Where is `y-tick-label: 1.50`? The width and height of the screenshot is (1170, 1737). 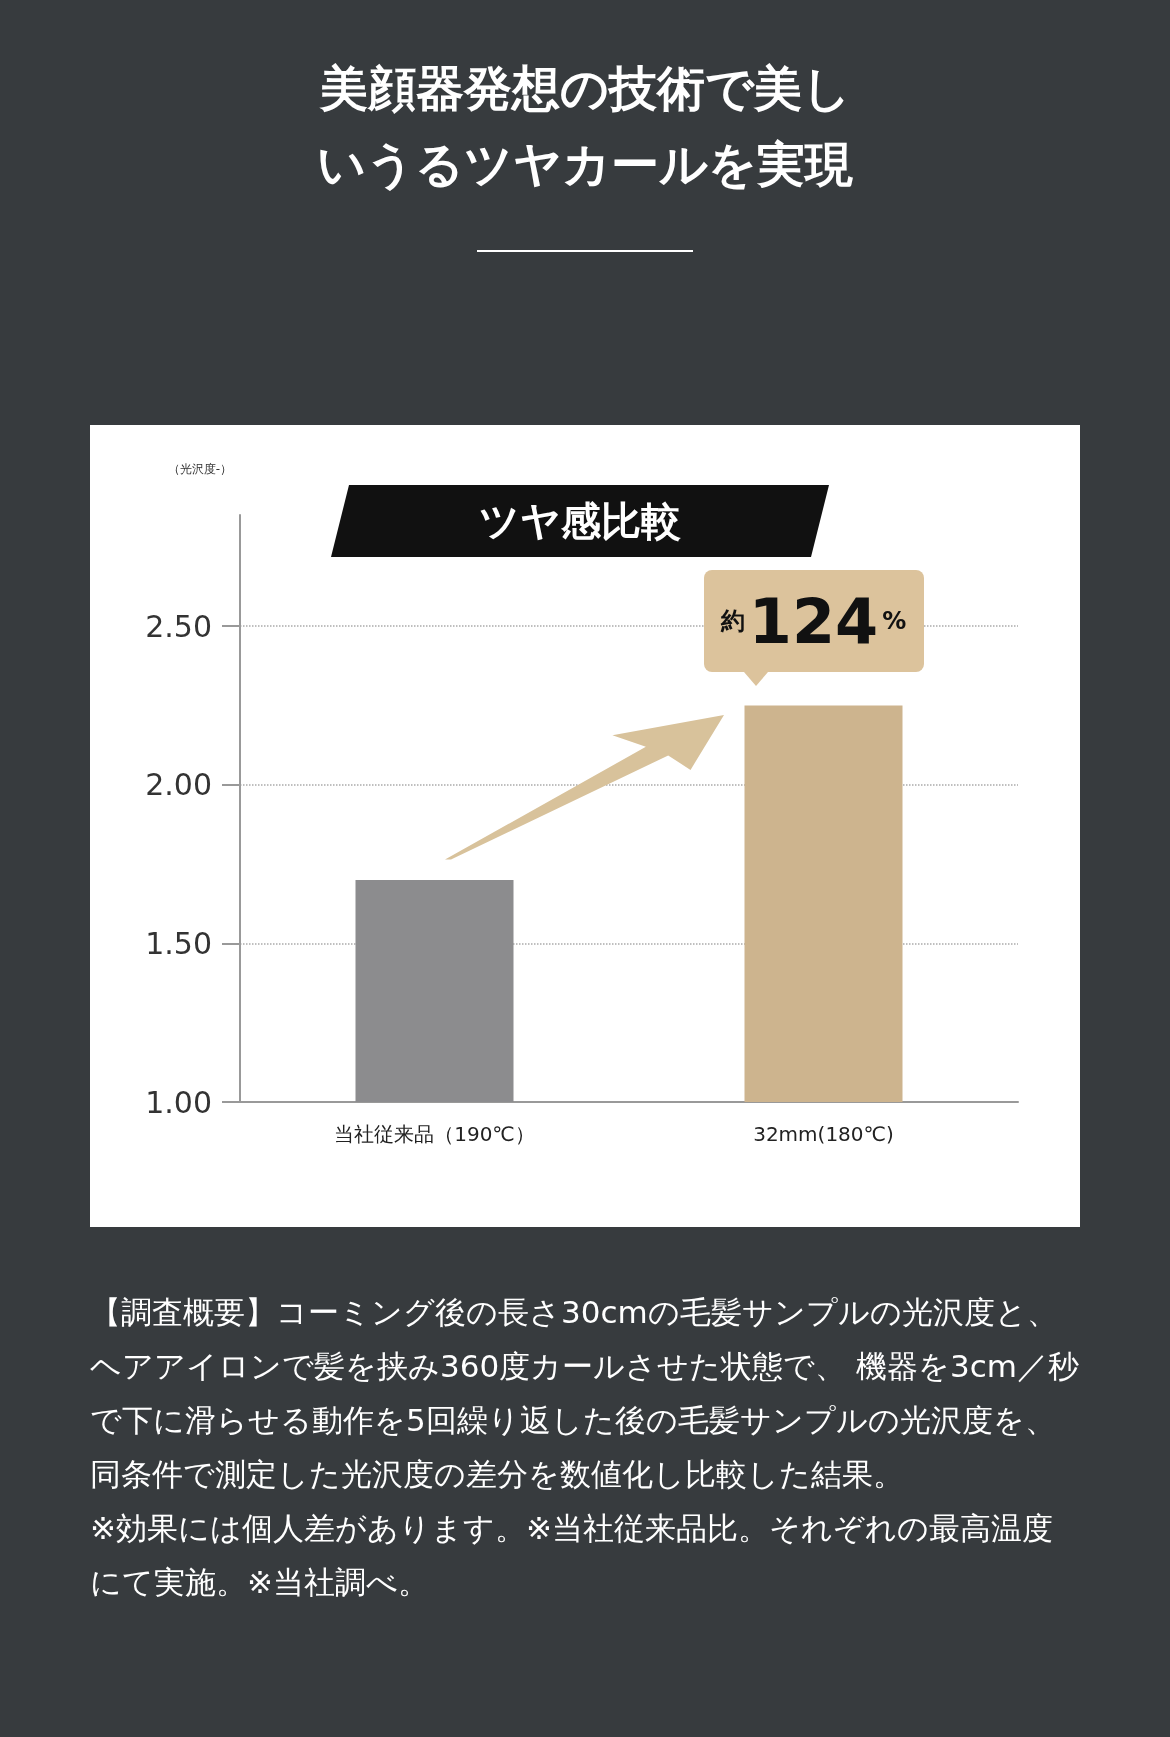 y-tick-label: 1.50 is located at coordinates (178, 943).